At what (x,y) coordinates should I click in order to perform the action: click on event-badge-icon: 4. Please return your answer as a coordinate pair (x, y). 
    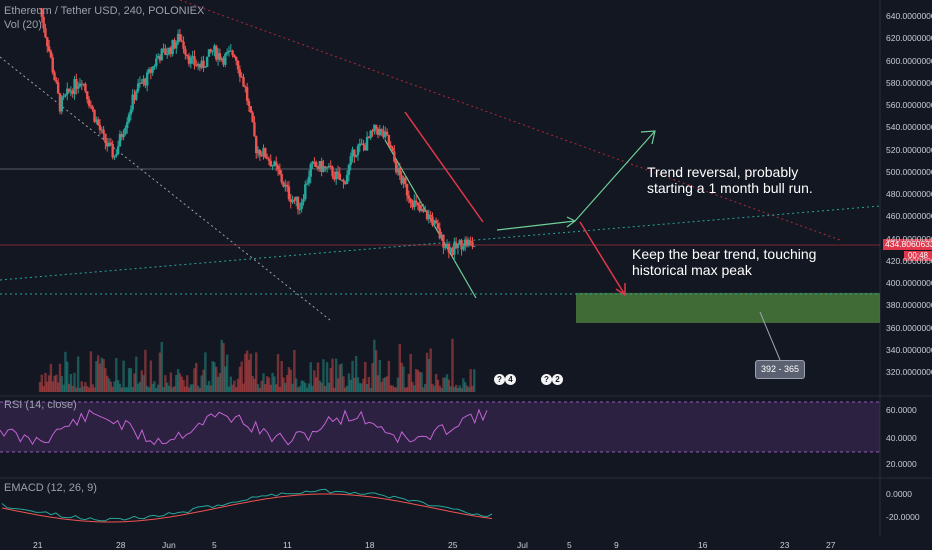
    Looking at the image, I should click on (510, 379).